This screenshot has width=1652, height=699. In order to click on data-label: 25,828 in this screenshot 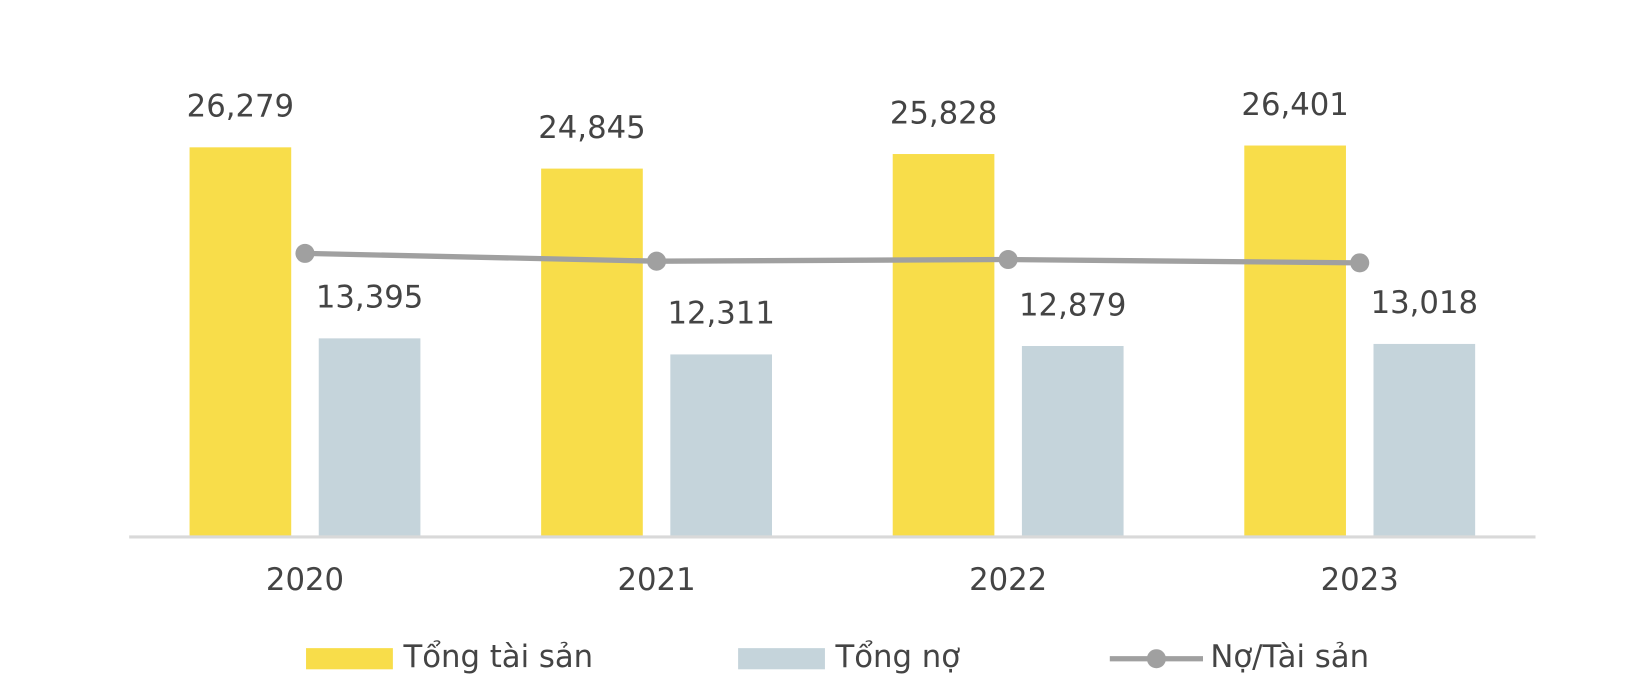, I will do `click(943, 113)`.